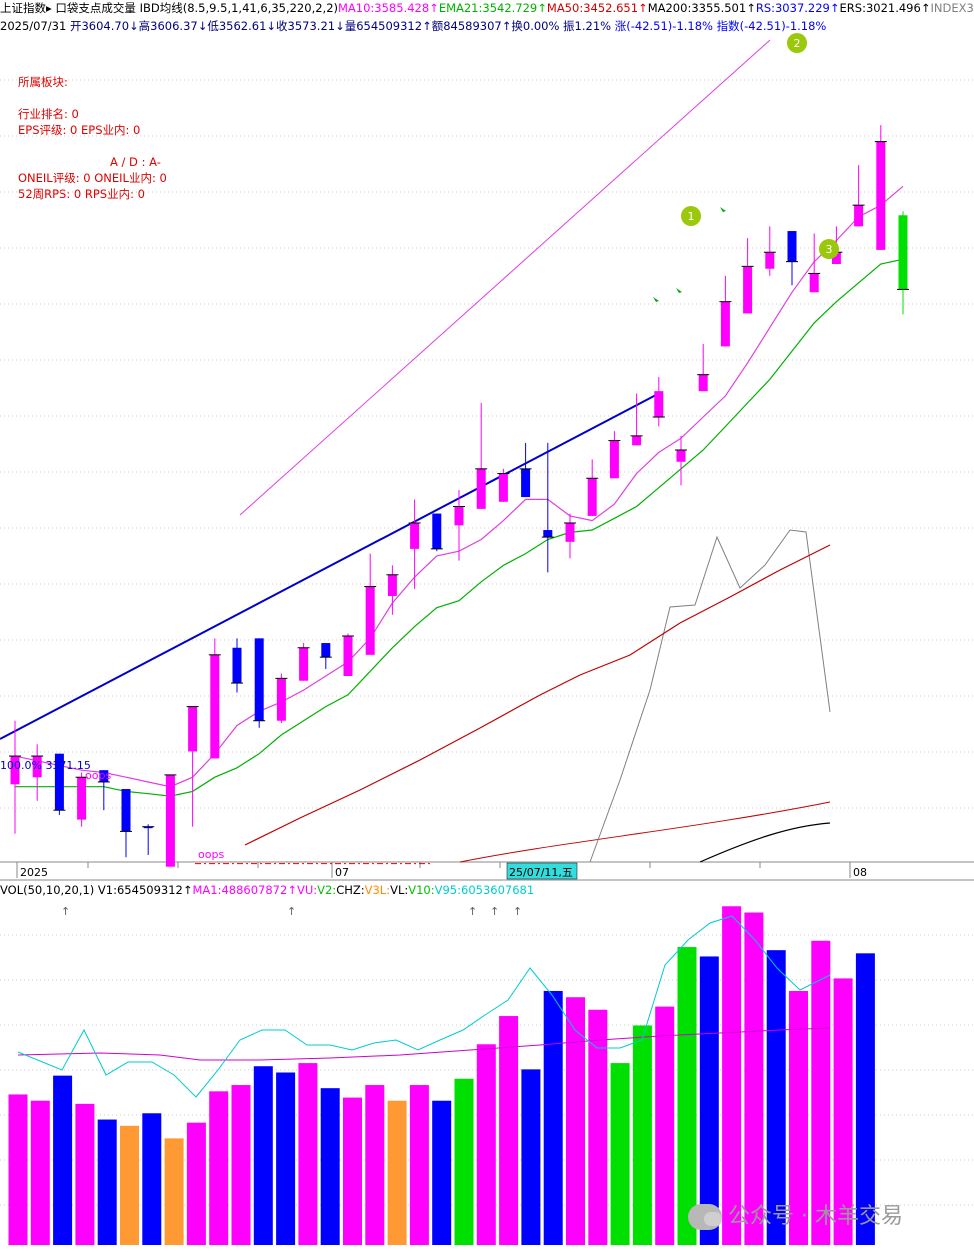 The height and width of the screenshot is (1253, 974). Describe the element at coordinates (797, 43) in the screenshot. I see `marker-2-label: 2` at that location.